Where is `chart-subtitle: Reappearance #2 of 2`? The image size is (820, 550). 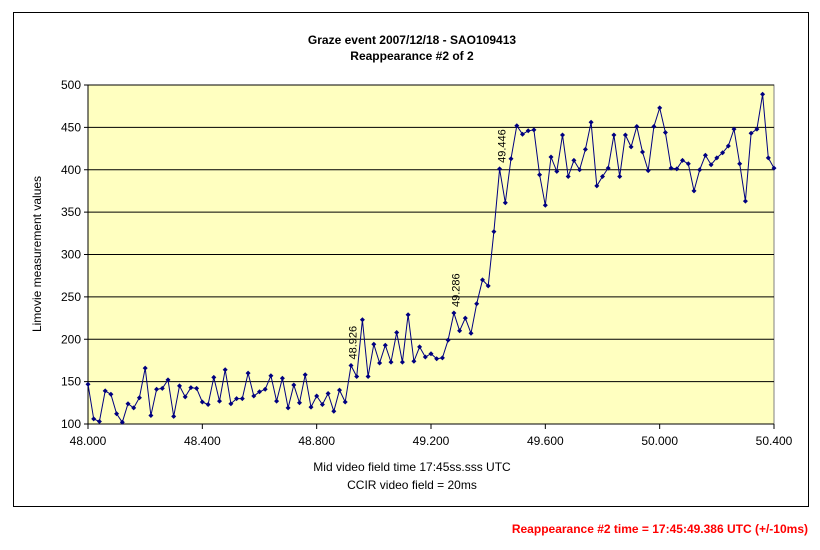 chart-subtitle: Reappearance #2 of 2 is located at coordinates (412, 56).